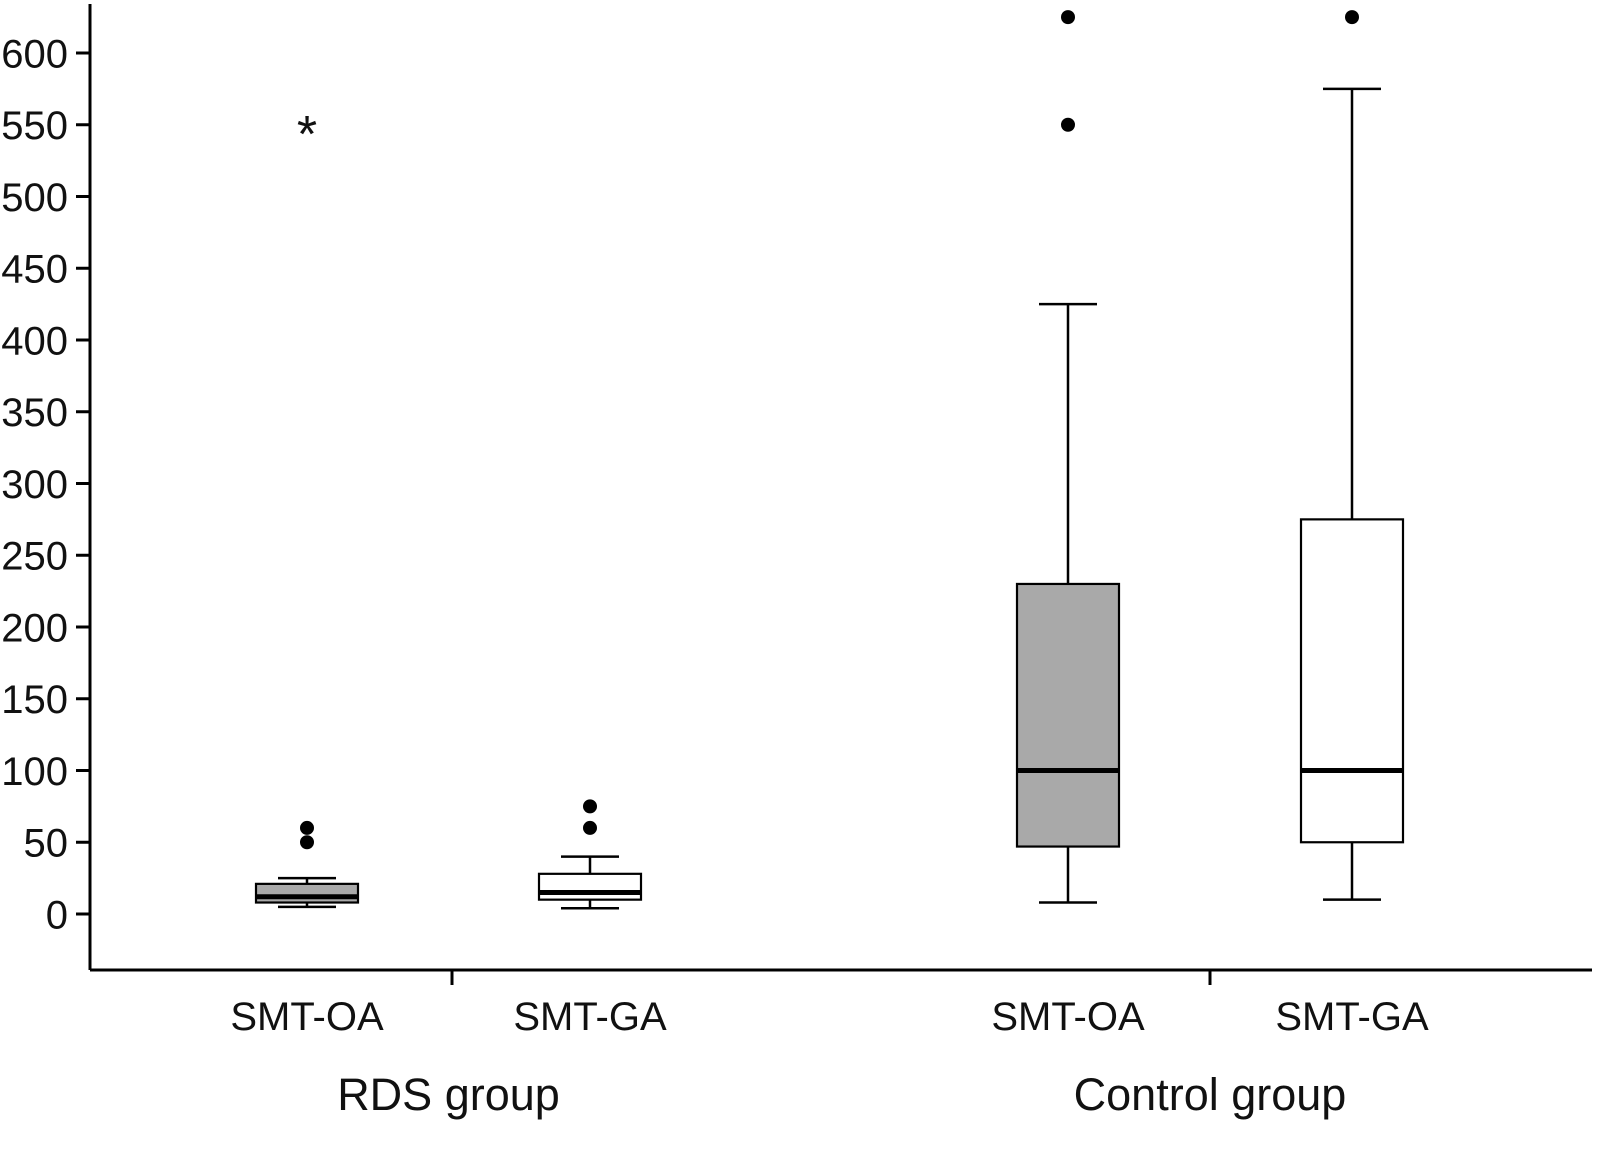  Describe the element at coordinates (34, 485) in the screenshot. I see `y-tick-label: 300` at that location.